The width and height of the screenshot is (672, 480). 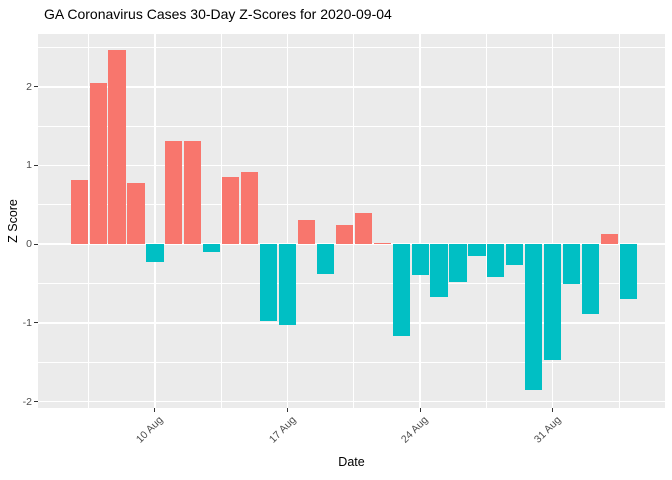 What do you see at coordinates (351, 462) in the screenshot?
I see `x-axis-title: Date` at bounding box center [351, 462].